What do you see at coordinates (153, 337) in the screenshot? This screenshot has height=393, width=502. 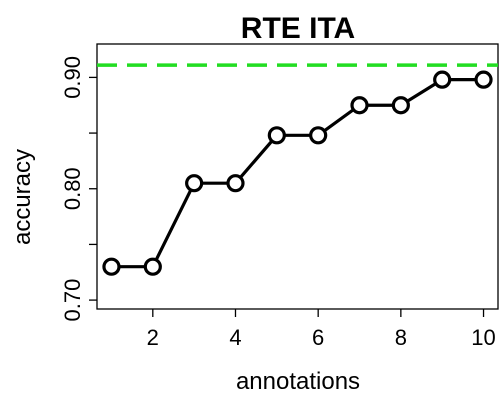 I see `x-tick-label-2: 2` at bounding box center [153, 337].